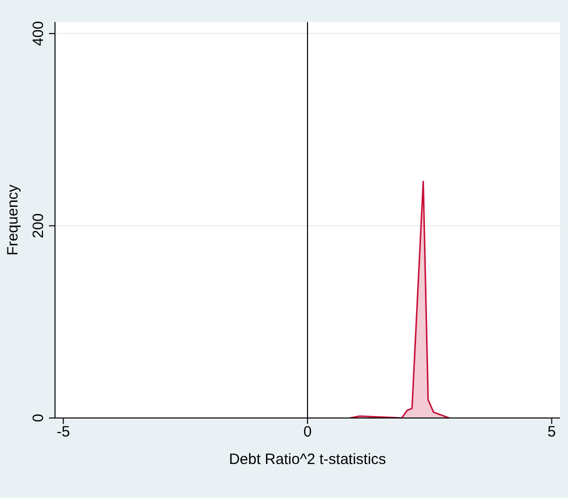 The image size is (568, 498). I want to click on x-tick-label: -5, so click(63, 432).